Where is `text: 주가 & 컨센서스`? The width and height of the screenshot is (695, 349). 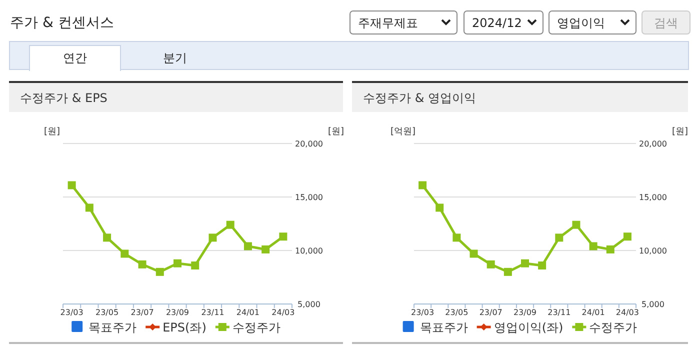
text: 주가 & 컨센서스 is located at coordinates (62, 23).